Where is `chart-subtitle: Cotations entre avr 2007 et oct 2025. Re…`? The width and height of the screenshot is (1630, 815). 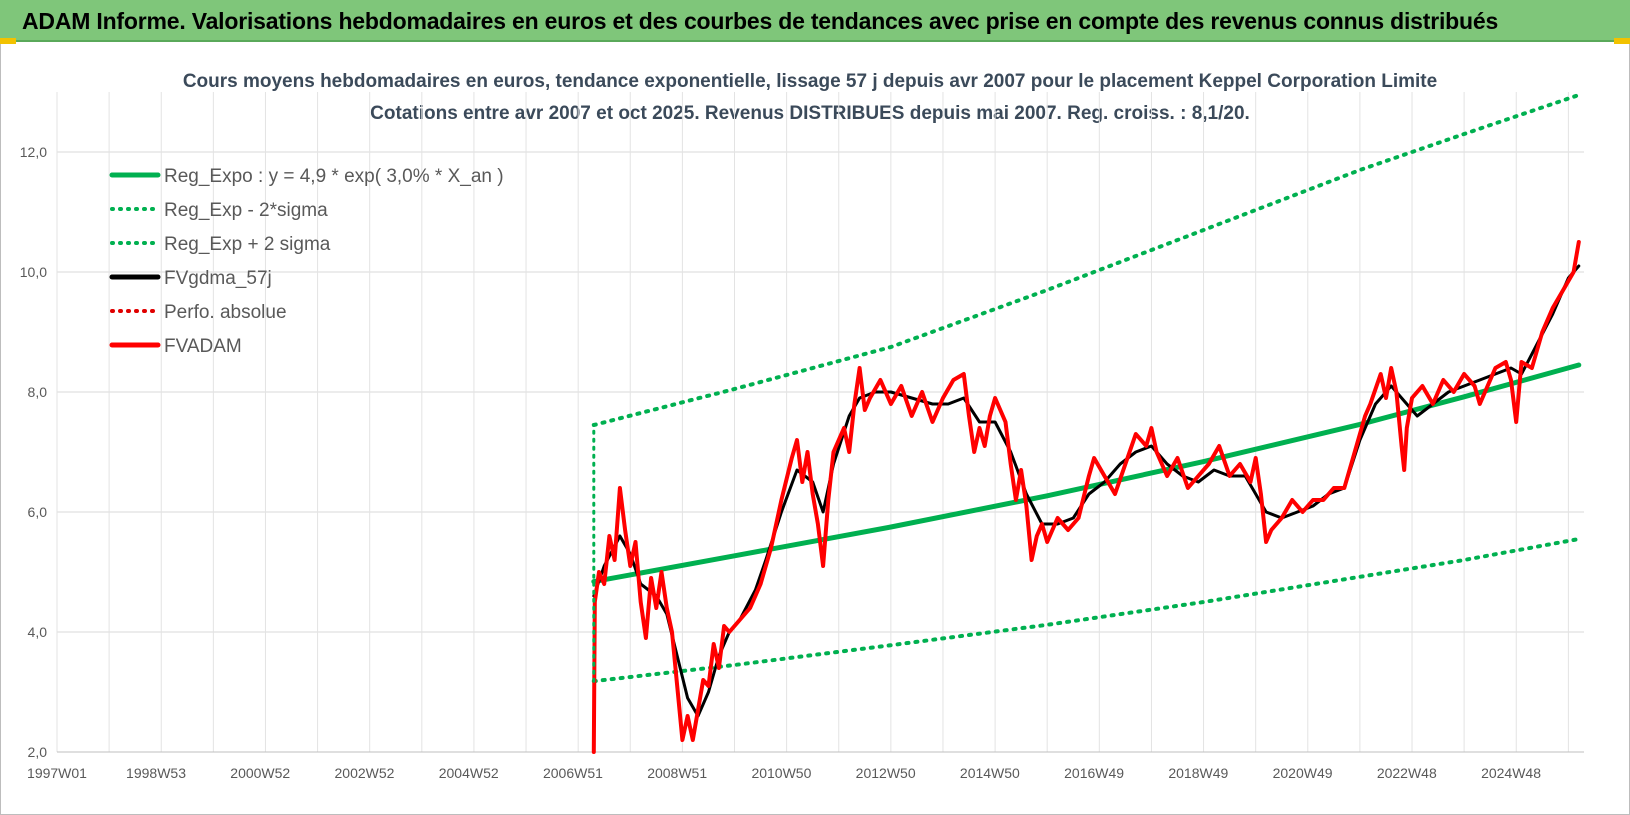 chart-subtitle: Cotations entre avr 2007 et oct 2025. Re… is located at coordinates (810, 113).